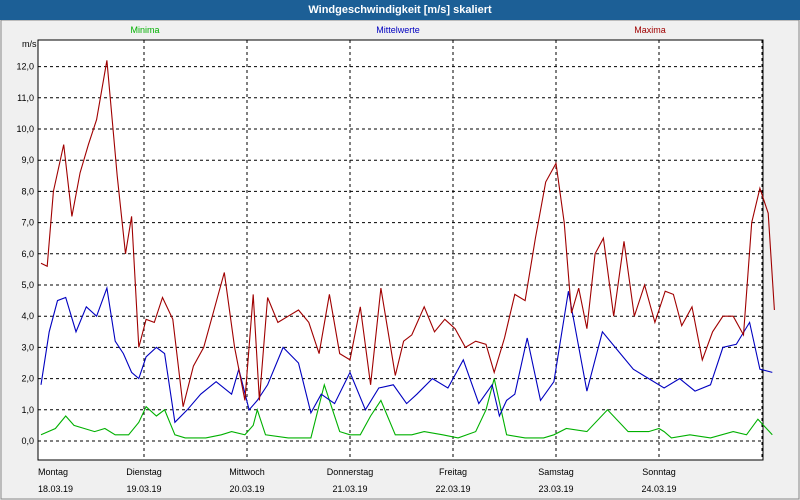 This screenshot has height=500, width=800. I want to click on x-day-label: Sonntag, so click(659, 472).